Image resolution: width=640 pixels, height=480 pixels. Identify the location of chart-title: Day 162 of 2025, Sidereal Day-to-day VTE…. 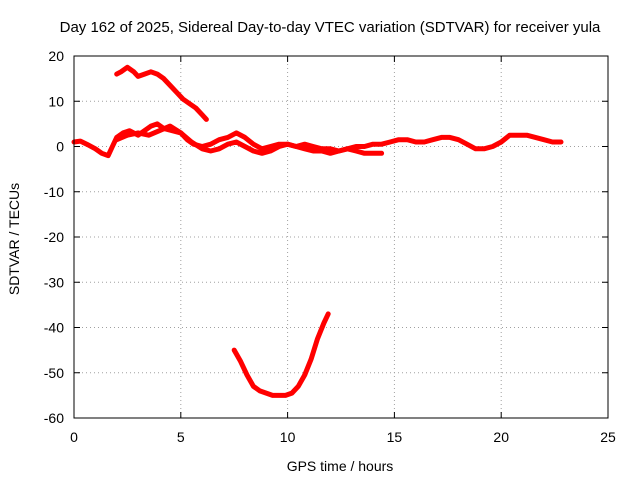
(330, 27).